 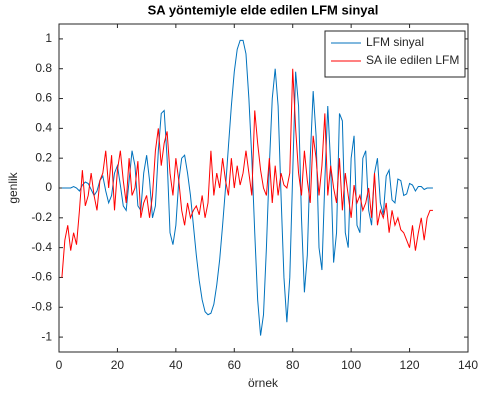 What do you see at coordinates (13, 187) in the screenshot?
I see `y-axis-label: genlik` at bounding box center [13, 187].